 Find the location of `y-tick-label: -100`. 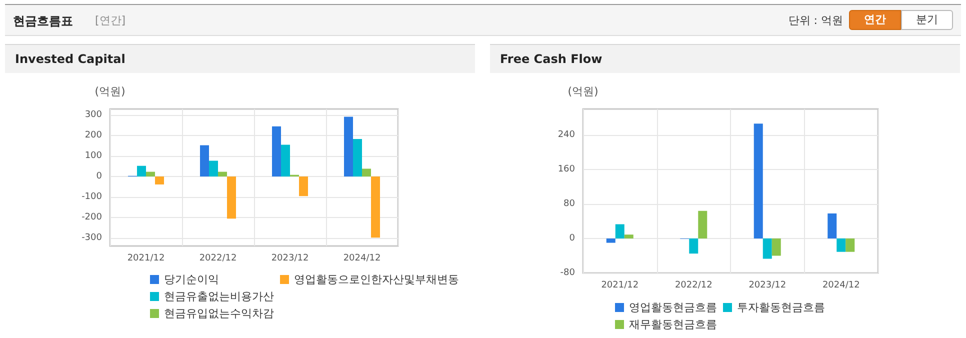

y-tick-label: -100 is located at coordinates (92, 197).